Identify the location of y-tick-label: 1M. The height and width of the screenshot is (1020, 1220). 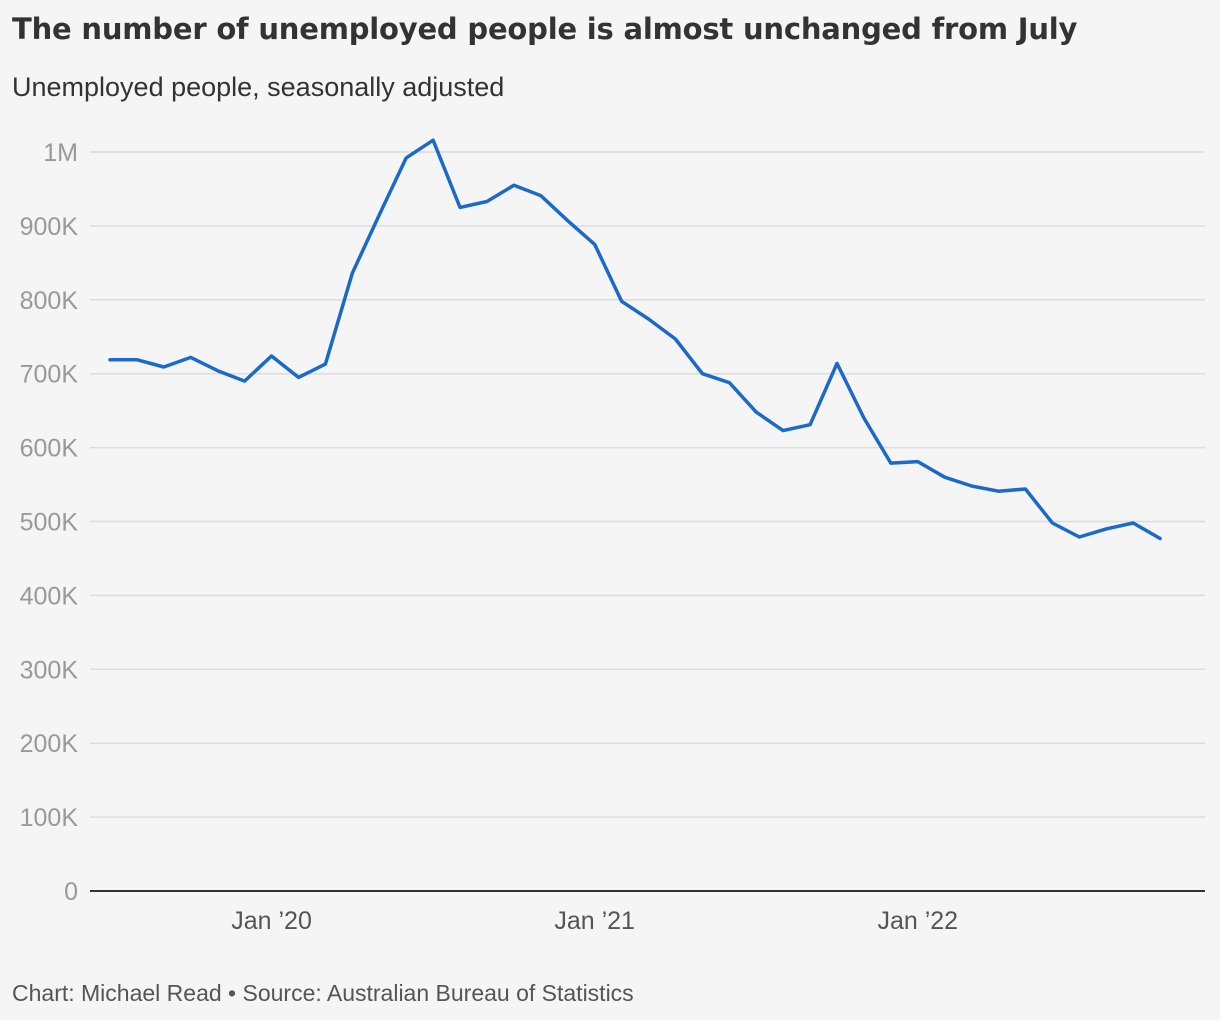
(60, 153).